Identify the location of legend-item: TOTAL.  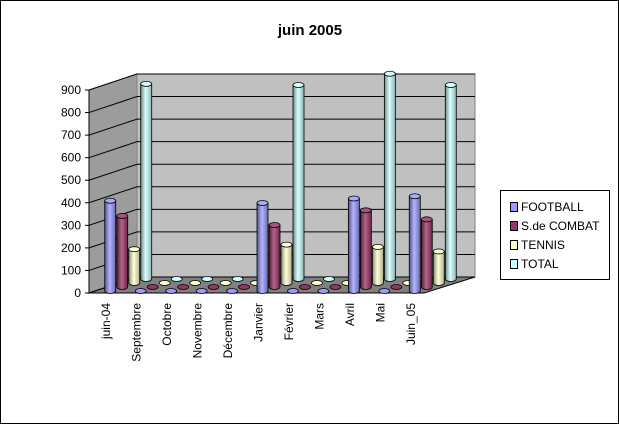
(534, 264).